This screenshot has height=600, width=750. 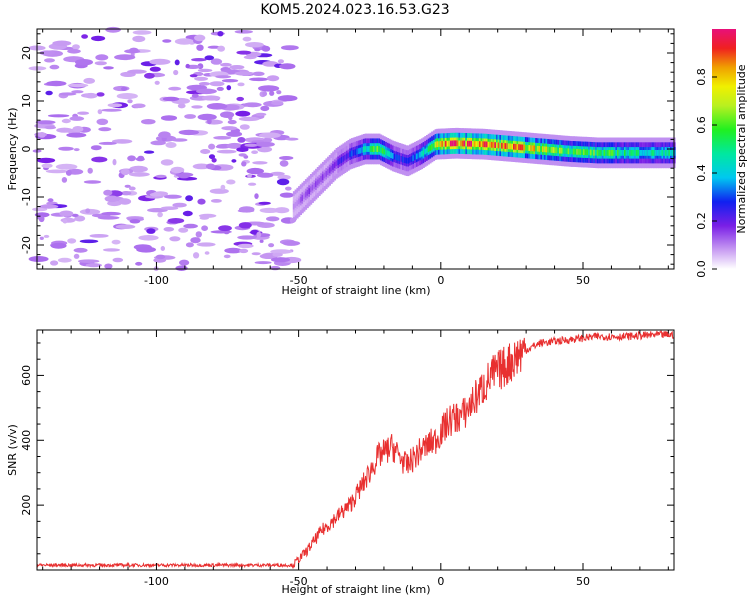 I want to click on spectrogram-x-tick-label: -100, so click(x=156, y=280).